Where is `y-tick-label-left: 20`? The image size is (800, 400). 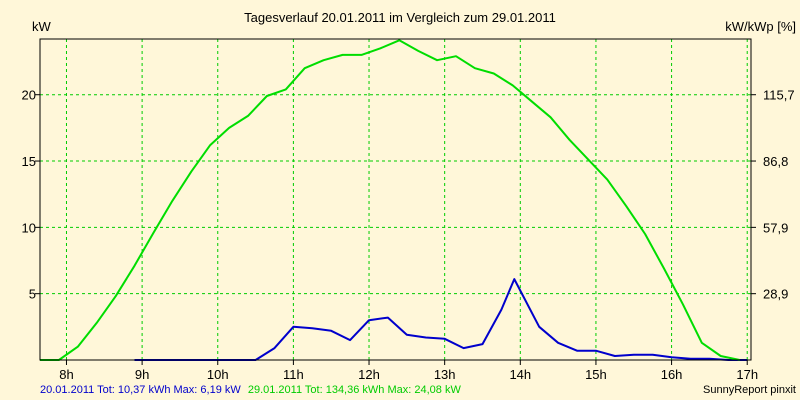 y-tick-label-left: 20 is located at coordinates (29, 95).